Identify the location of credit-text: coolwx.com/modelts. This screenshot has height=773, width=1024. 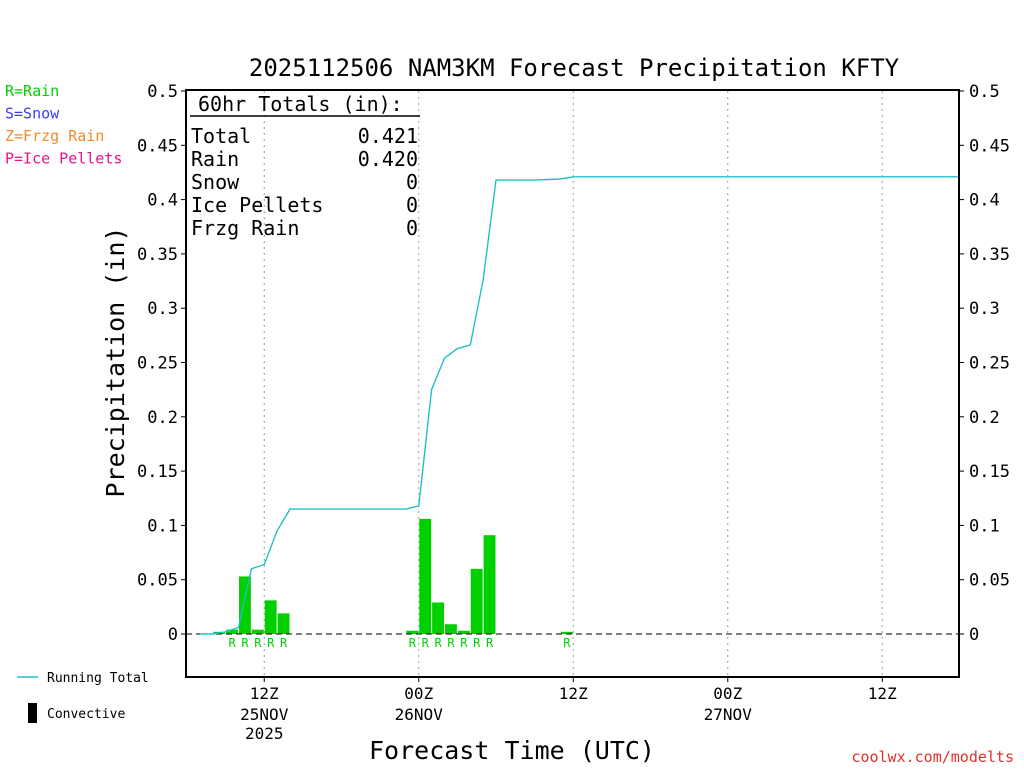
(932, 757).